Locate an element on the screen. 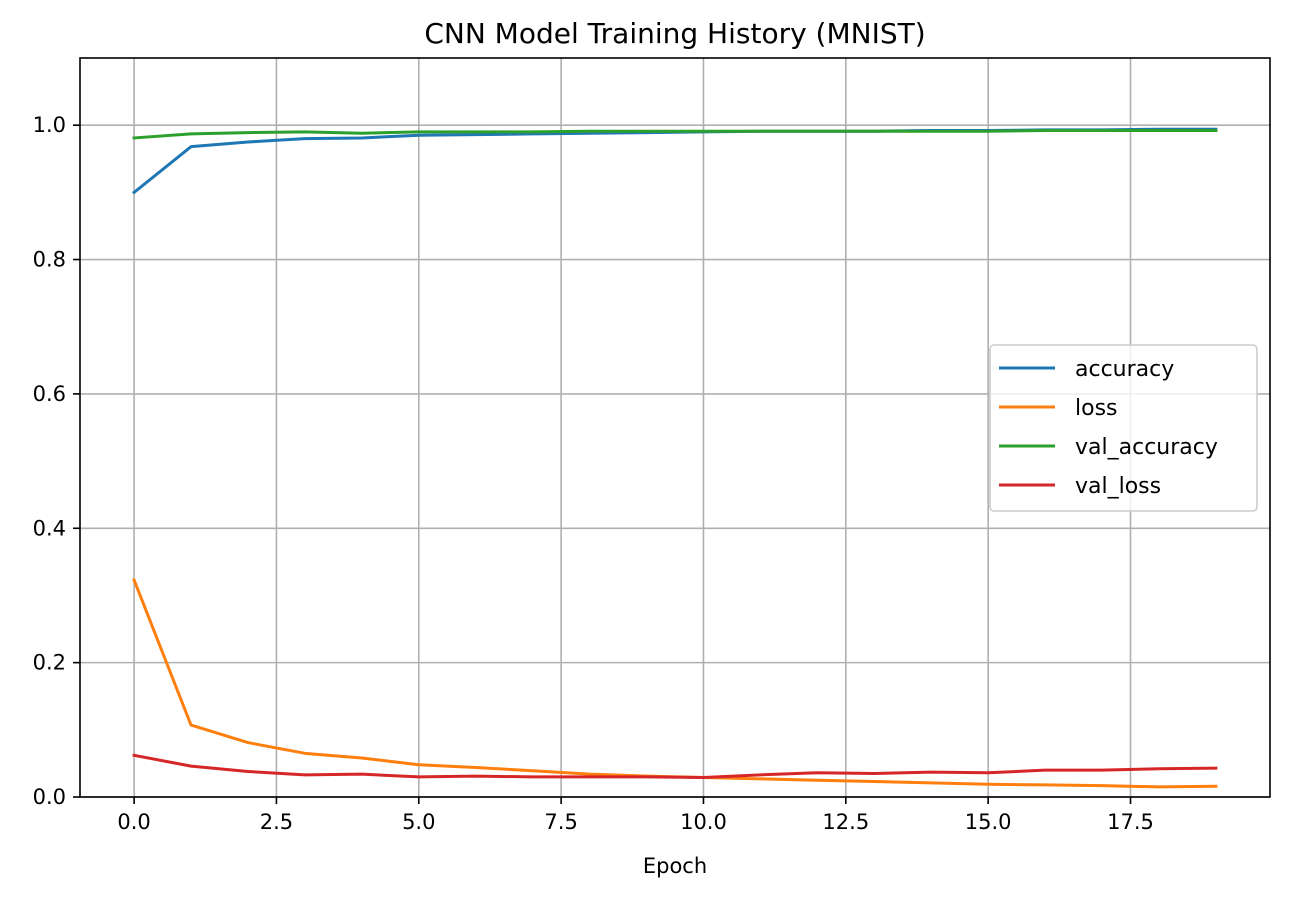  x-tick-label: 17.5 is located at coordinates (1130, 822).